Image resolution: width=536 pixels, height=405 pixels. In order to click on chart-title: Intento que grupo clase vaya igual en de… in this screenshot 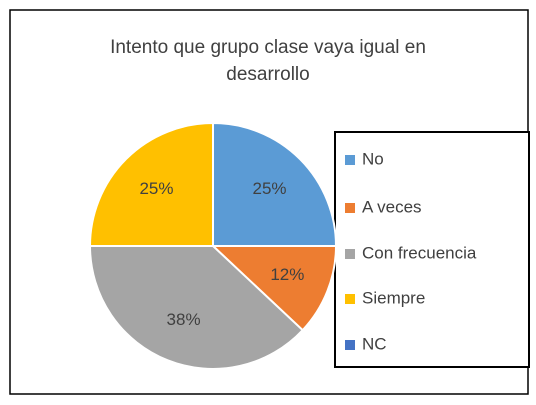, I will do `click(268, 61)`.